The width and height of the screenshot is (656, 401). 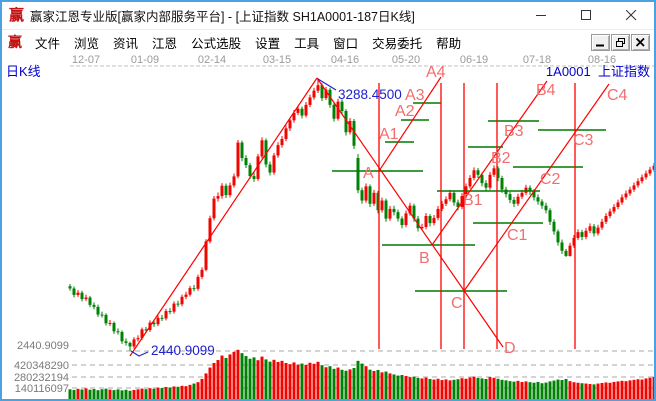 What do you see at coordinates (537, 60) in the screenshot?
I see `date-tick-label: 07-18` at bounding box center [537, 60].